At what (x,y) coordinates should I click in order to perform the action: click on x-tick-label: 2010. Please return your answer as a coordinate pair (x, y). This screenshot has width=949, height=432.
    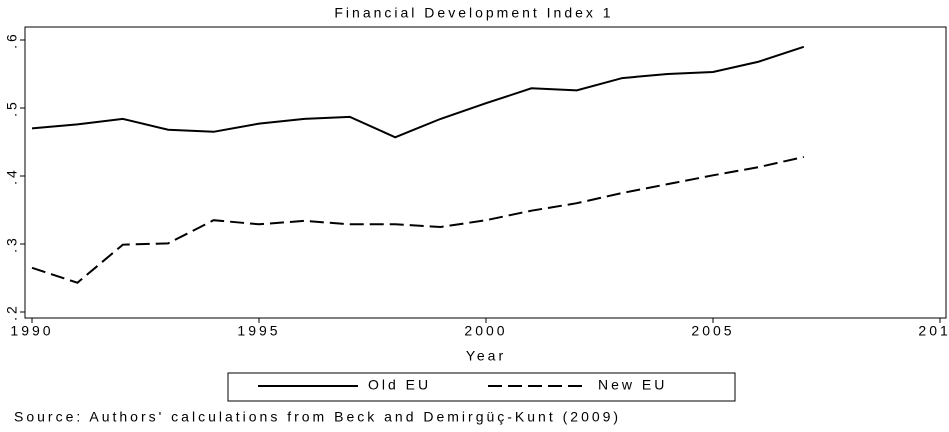
    Looking at the image, I should click on (933, 331).